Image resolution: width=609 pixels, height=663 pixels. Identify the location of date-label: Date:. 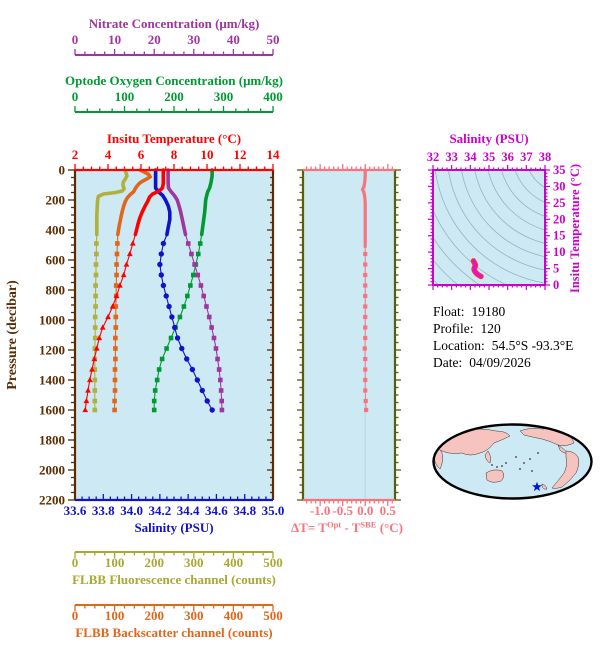
(448, 362).